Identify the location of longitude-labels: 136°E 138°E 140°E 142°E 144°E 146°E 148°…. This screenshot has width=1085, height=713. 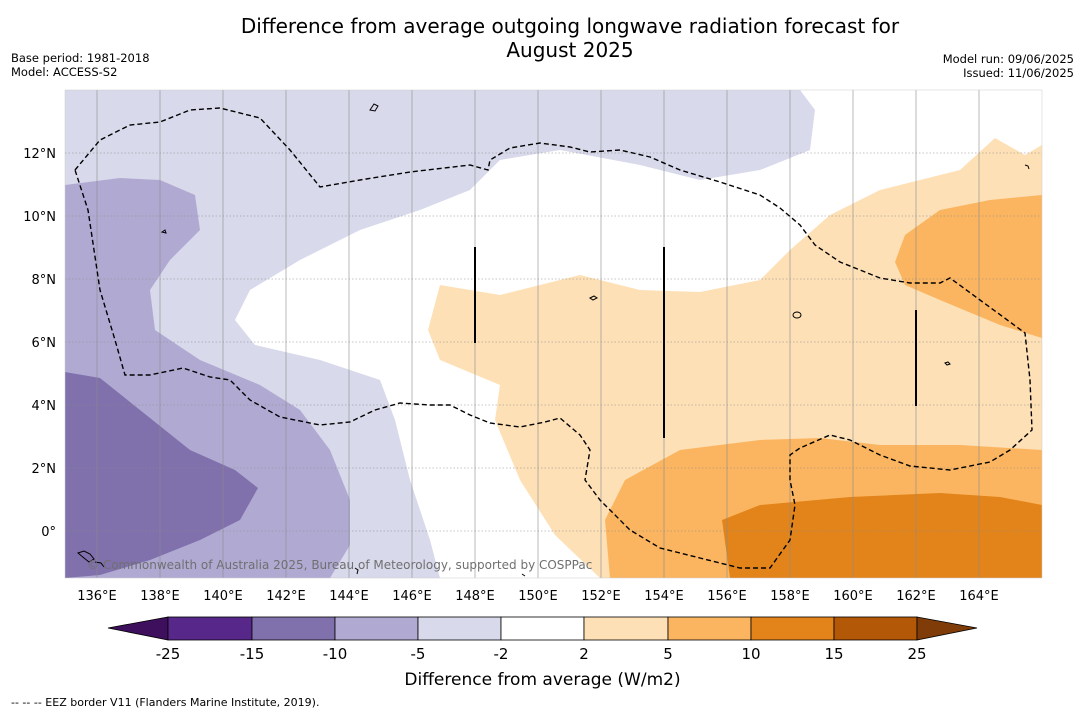
(538, 596).